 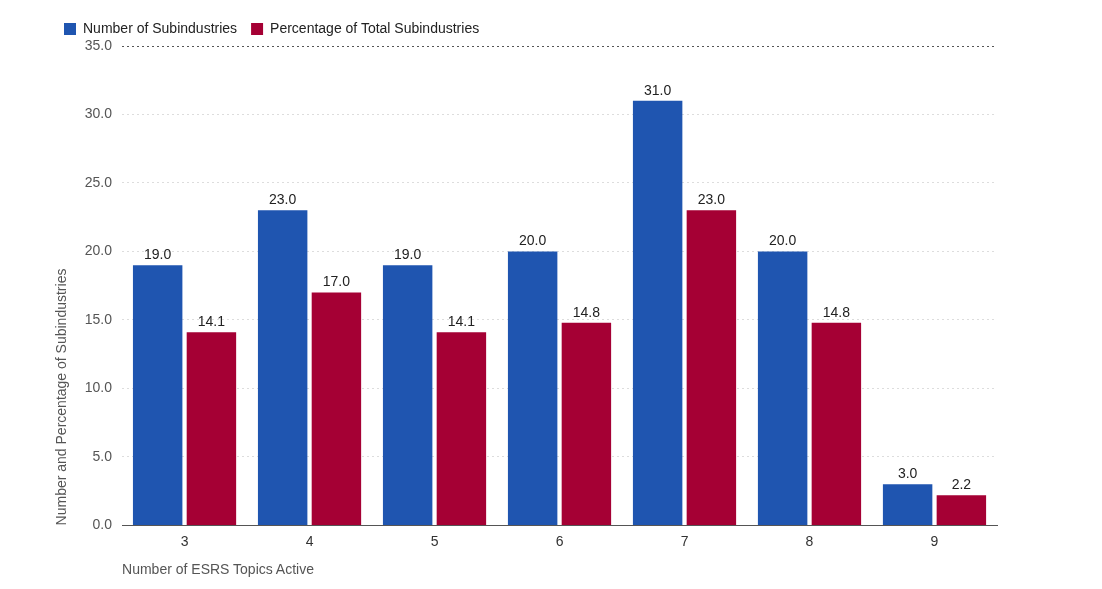 I want to click on y-axis-title: Number and Percentage of Subindustries, so click(x=61, y=397).